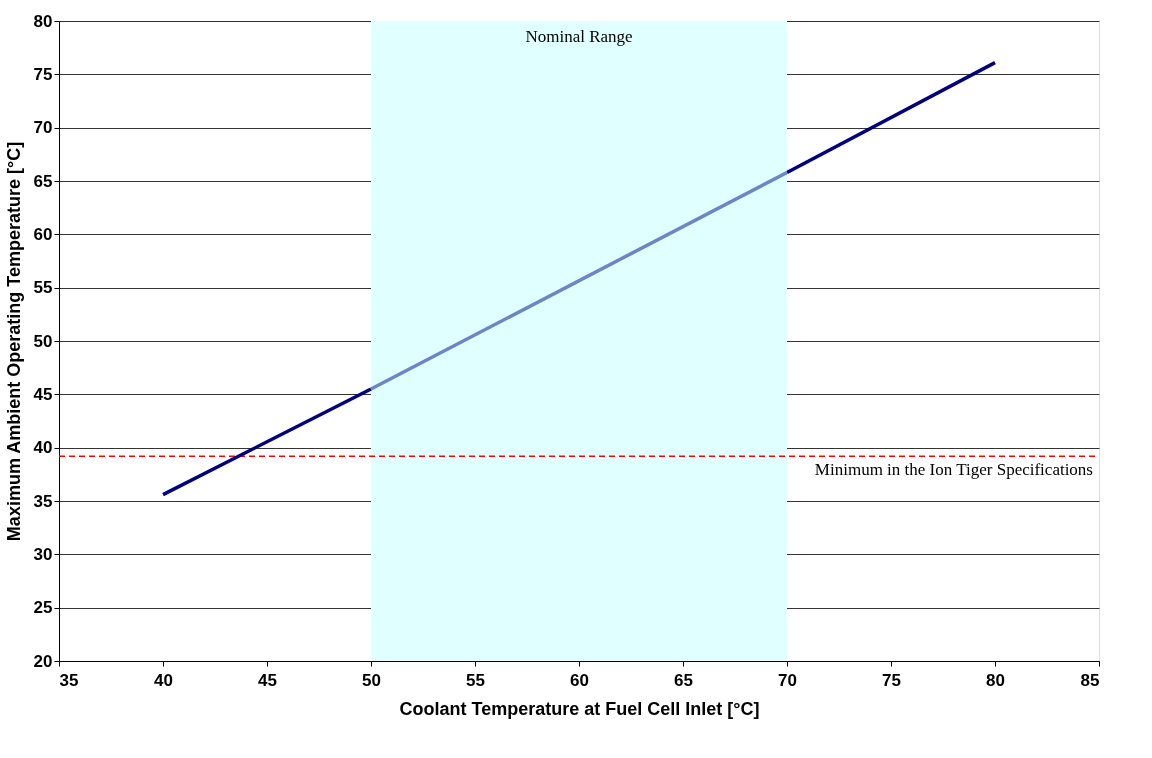  Describe the element at coordinates (43, 341) in the screenshot. I see `y-tick-label: 50` at that location.